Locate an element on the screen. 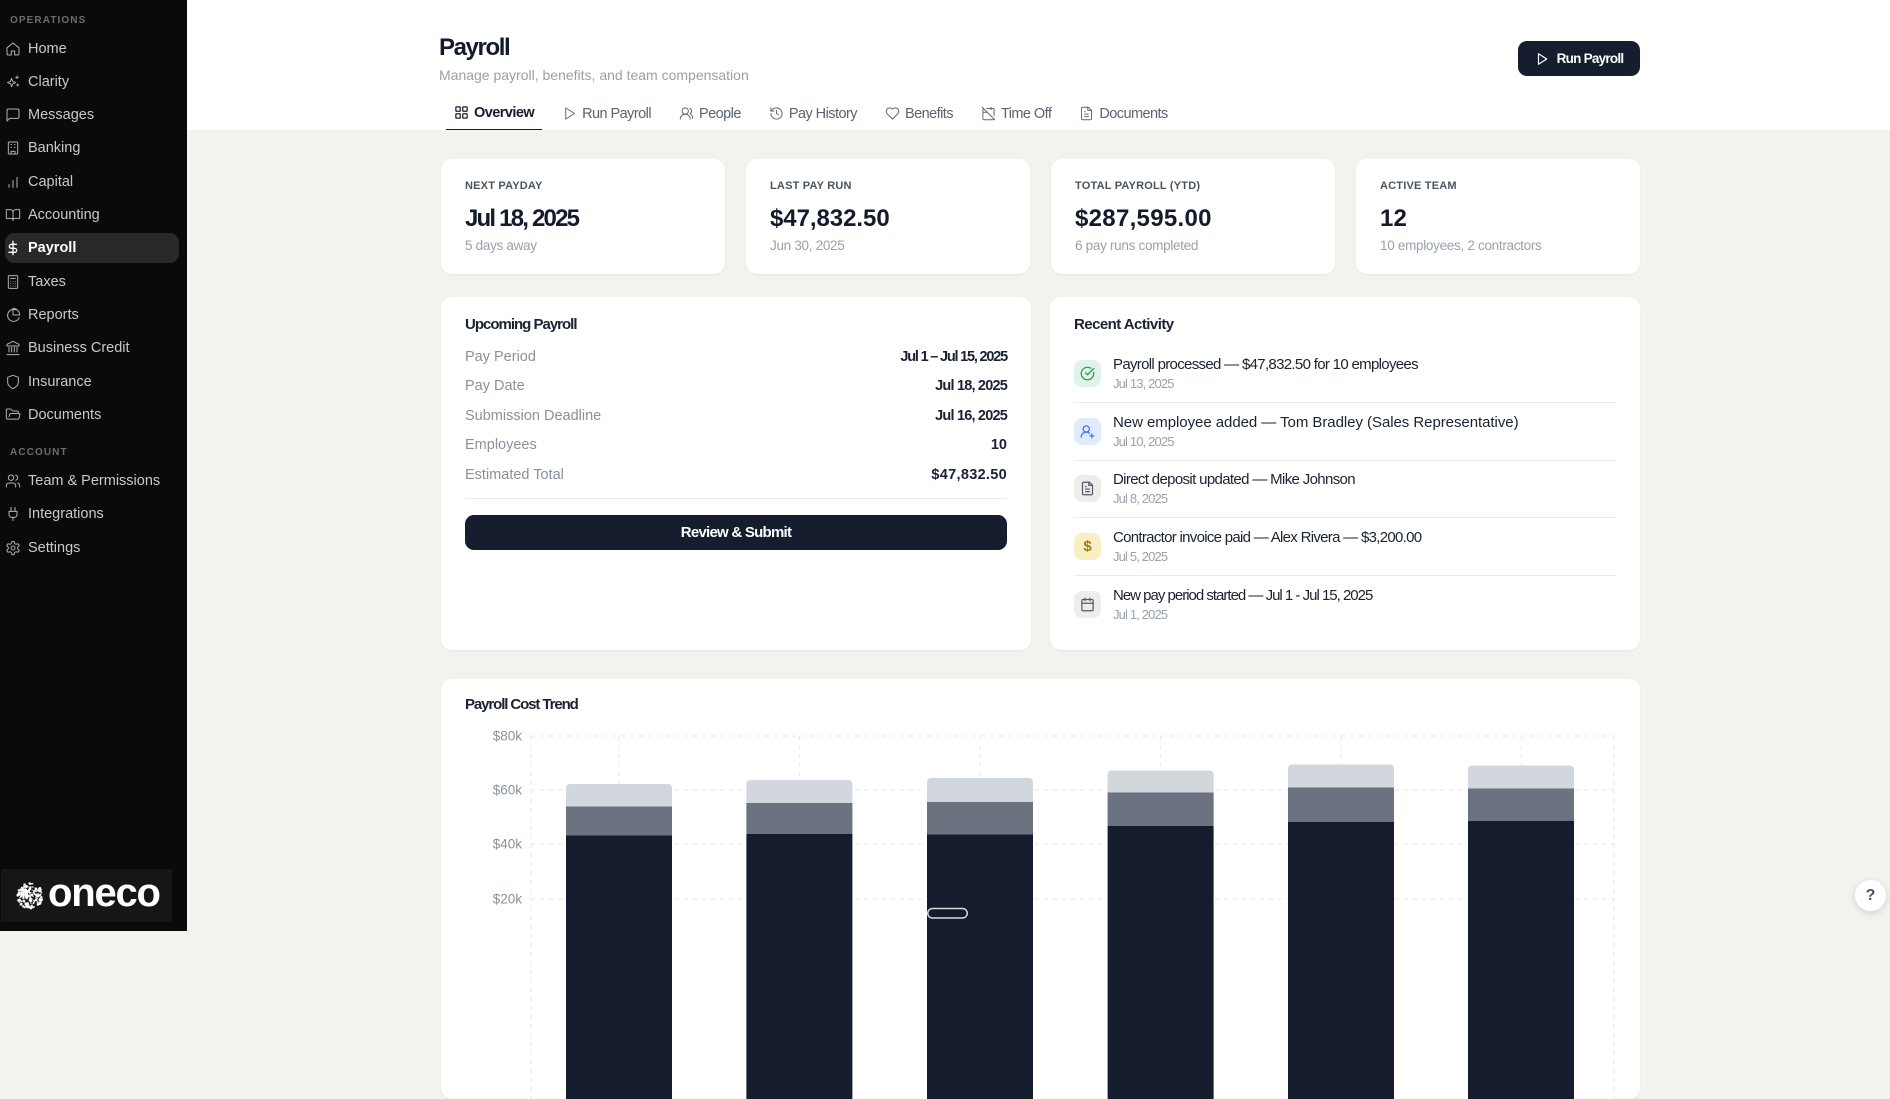  svg-text: $80k is located at coordinates (508, 736).